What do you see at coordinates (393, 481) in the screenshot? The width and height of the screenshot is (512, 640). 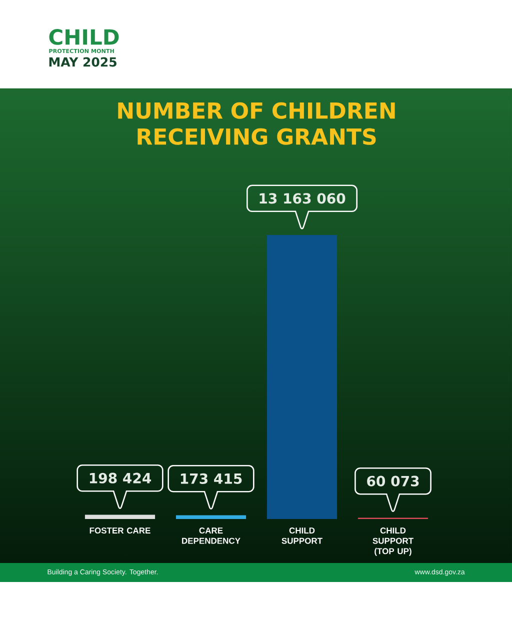 I see `data-label: 60 073` at bounding box center [393, 481].